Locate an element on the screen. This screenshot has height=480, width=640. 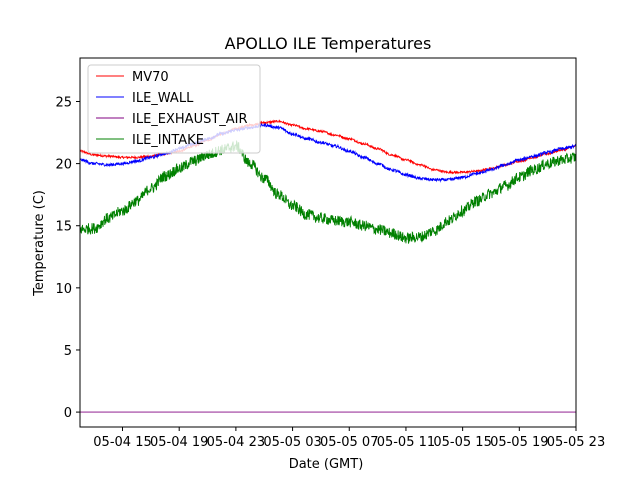
x-tick-label: 05-04 15 is located at coordinates (122, 442).